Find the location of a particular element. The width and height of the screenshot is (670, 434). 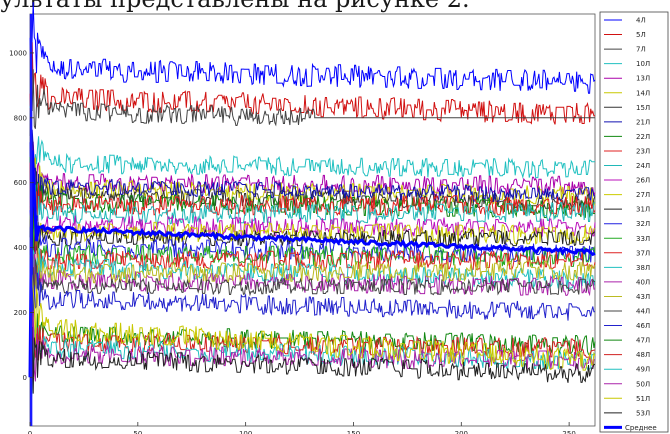

legend-label: 15Л is located at coordinates (643, 108).